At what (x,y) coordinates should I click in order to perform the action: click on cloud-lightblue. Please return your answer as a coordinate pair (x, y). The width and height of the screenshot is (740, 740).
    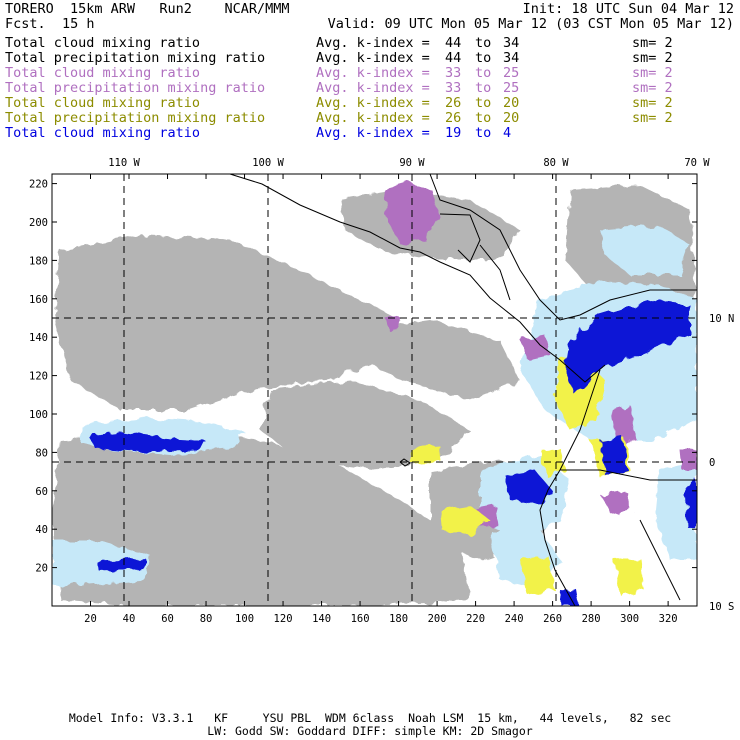
    Looking at the image, I should click on (645, 250).